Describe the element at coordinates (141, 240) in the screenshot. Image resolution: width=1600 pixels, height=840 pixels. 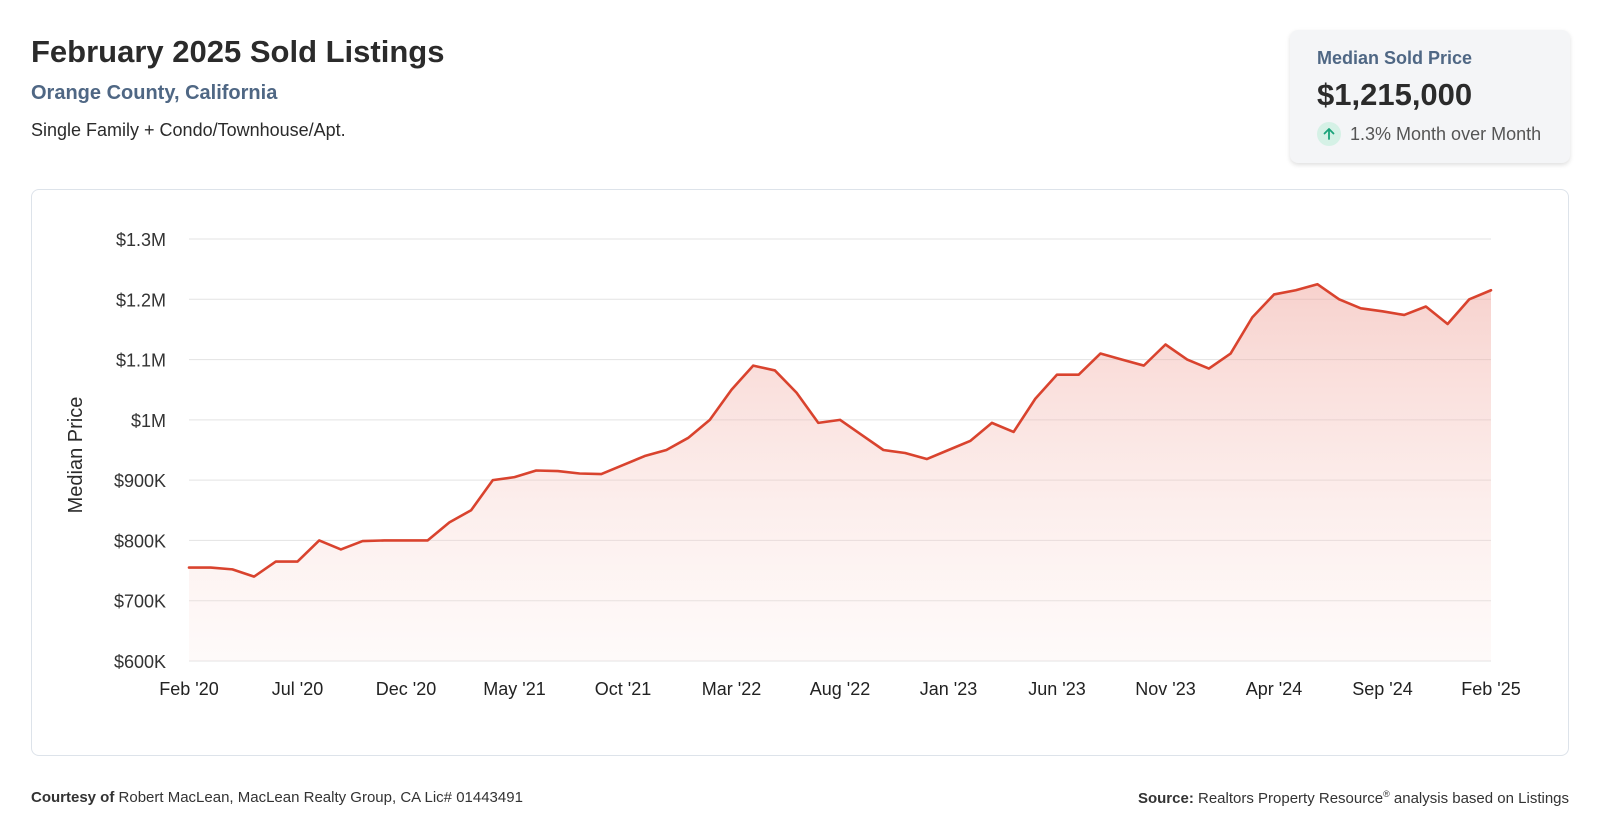
I see `y-tick-label: $1.3M` at that location.